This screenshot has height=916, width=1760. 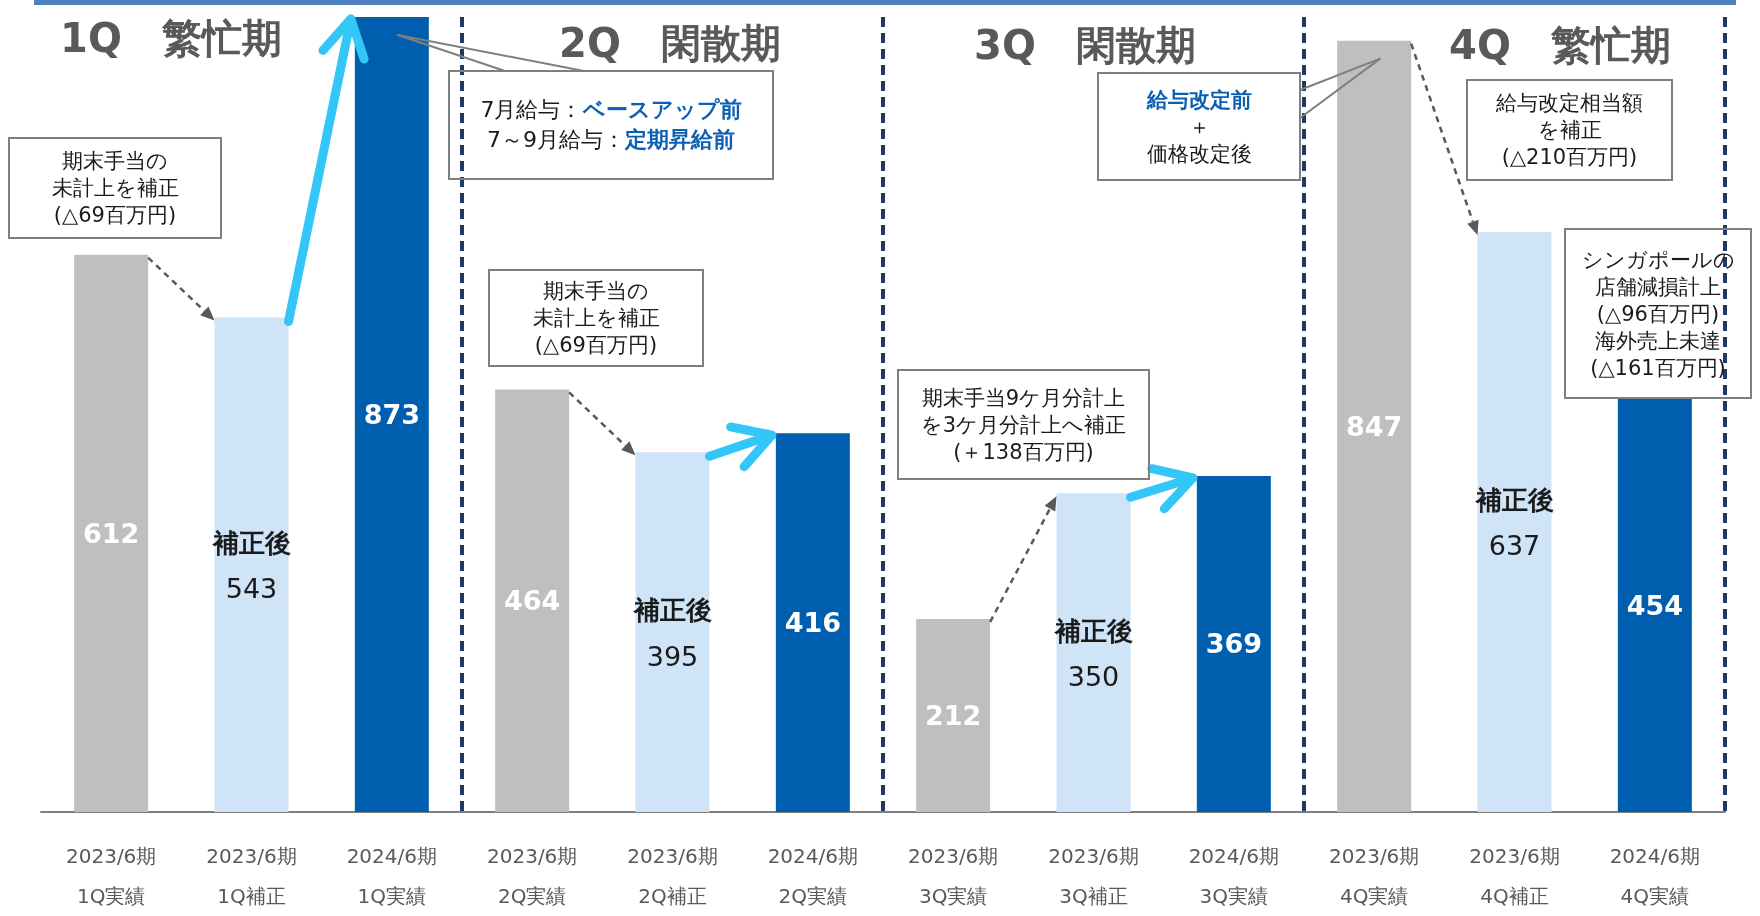 What do you see at coordinates (670, 43) in the screenshot?
I see `annotation: 2Q 閑散期` at bounding box center [670, 43].